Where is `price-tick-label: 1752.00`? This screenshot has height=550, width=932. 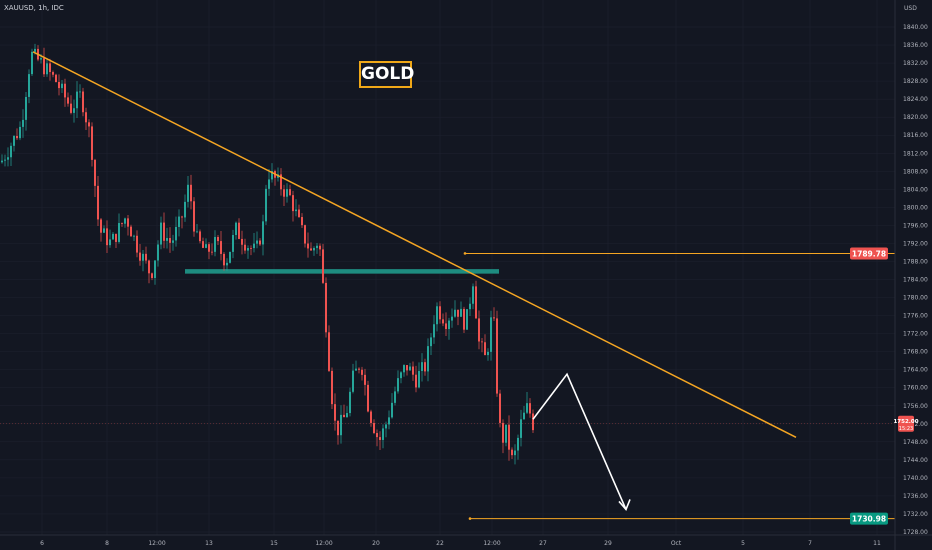
price-tick-label: 1752.00 is located at coordinates (915, 424).